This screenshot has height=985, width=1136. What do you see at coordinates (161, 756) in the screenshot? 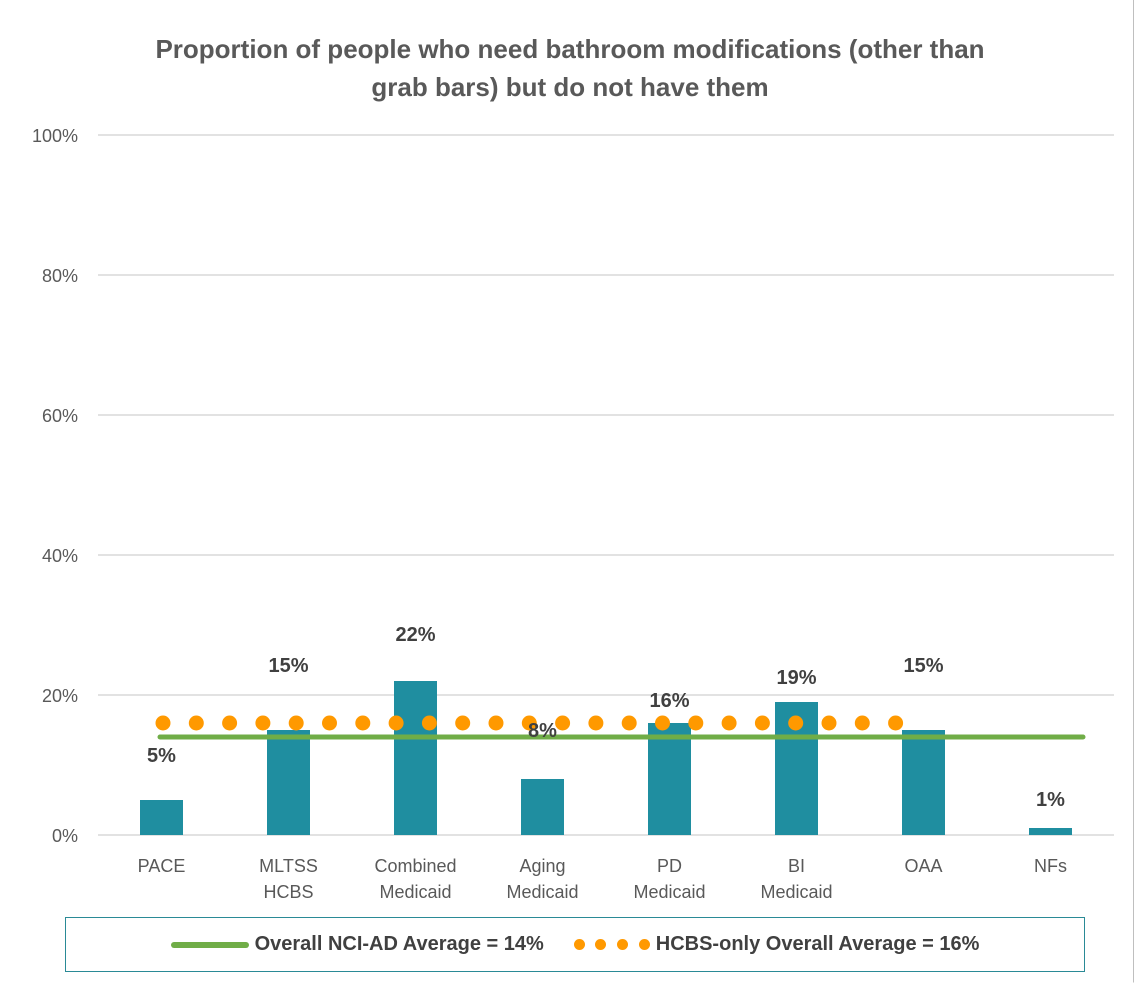
I see `data-label: 5%` at bounding box center [161, 756].